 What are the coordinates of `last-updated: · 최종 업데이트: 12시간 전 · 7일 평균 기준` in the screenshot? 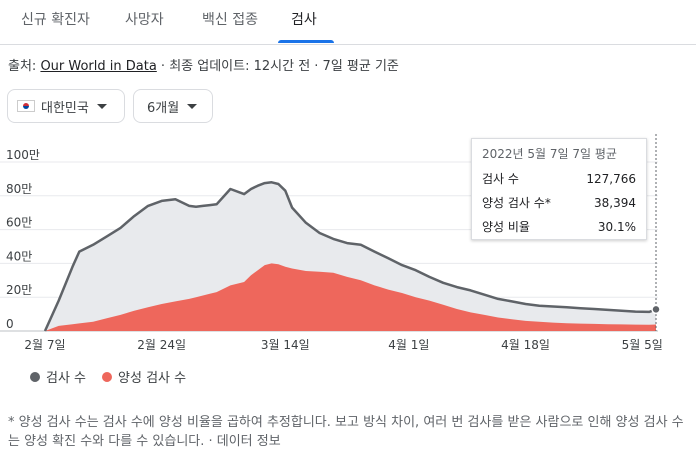 It's located at (277, 66).